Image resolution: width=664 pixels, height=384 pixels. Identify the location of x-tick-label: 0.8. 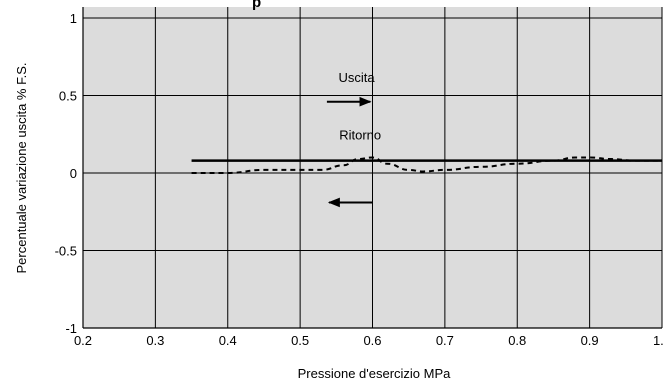
(517, 340).